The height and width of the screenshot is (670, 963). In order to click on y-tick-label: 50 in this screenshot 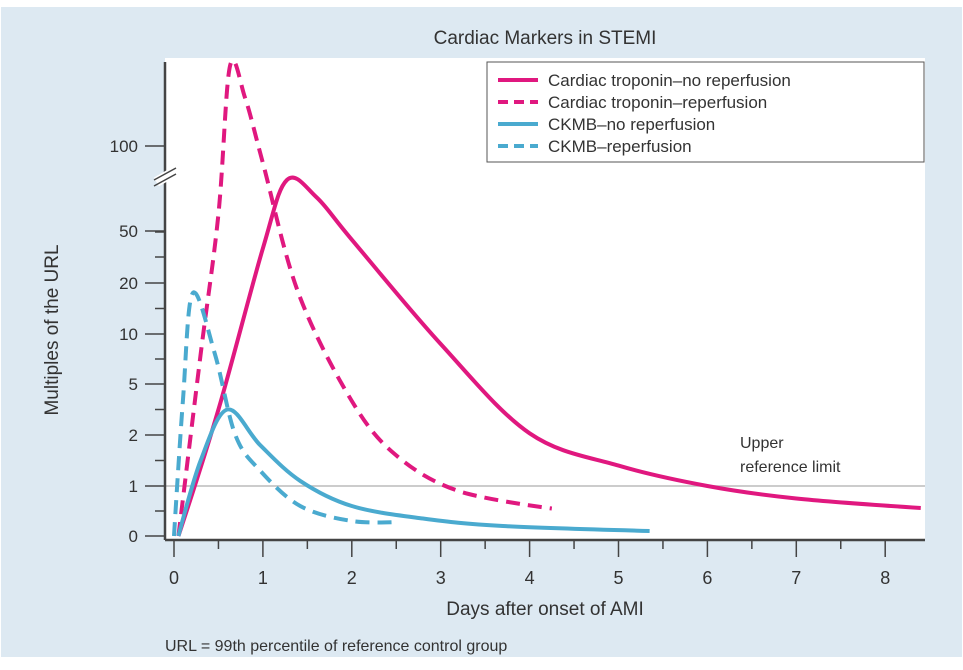, I will do `click(128, 231)`.